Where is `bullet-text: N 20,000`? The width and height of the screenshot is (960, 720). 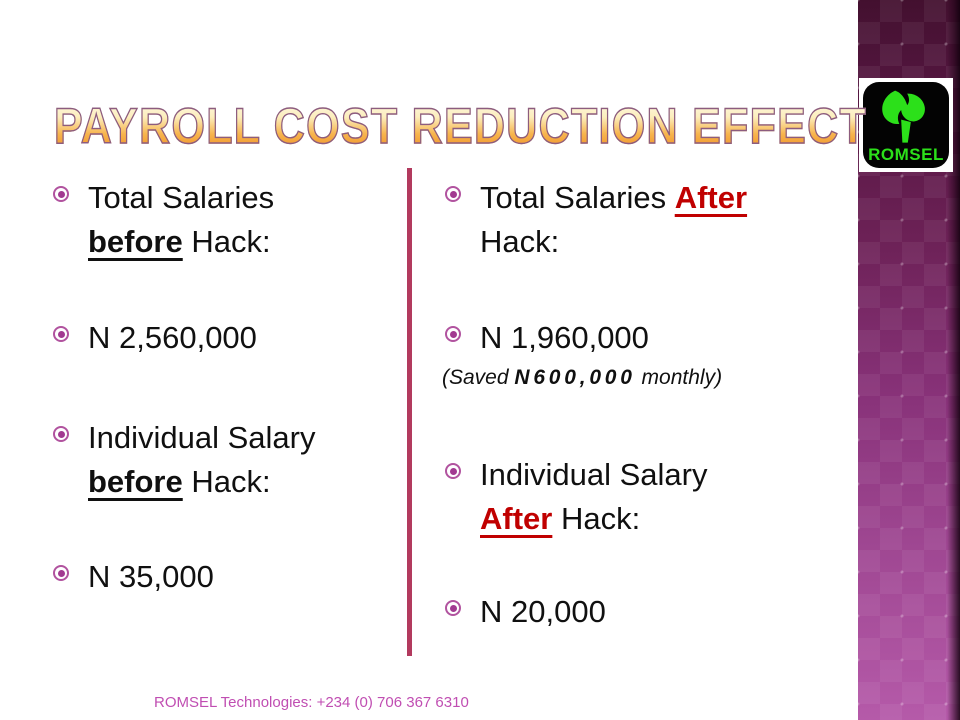 bullet-text: N 20,000 is located at coordinates (543, 611).